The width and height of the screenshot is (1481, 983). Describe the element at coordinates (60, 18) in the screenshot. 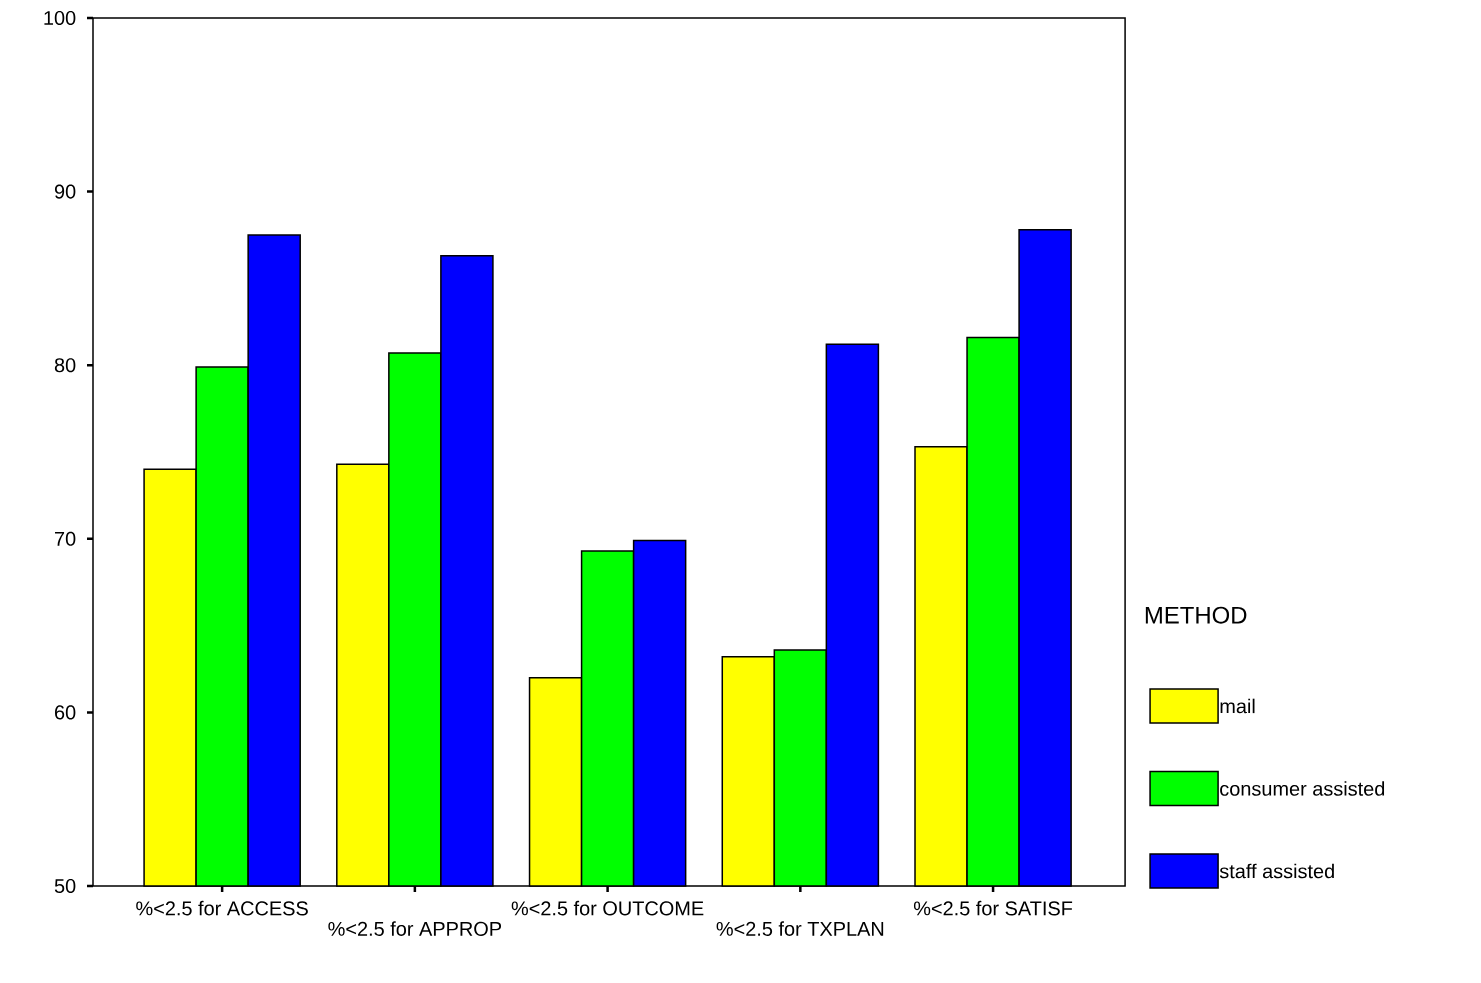

I see `y-tick-label: 100` at that location.